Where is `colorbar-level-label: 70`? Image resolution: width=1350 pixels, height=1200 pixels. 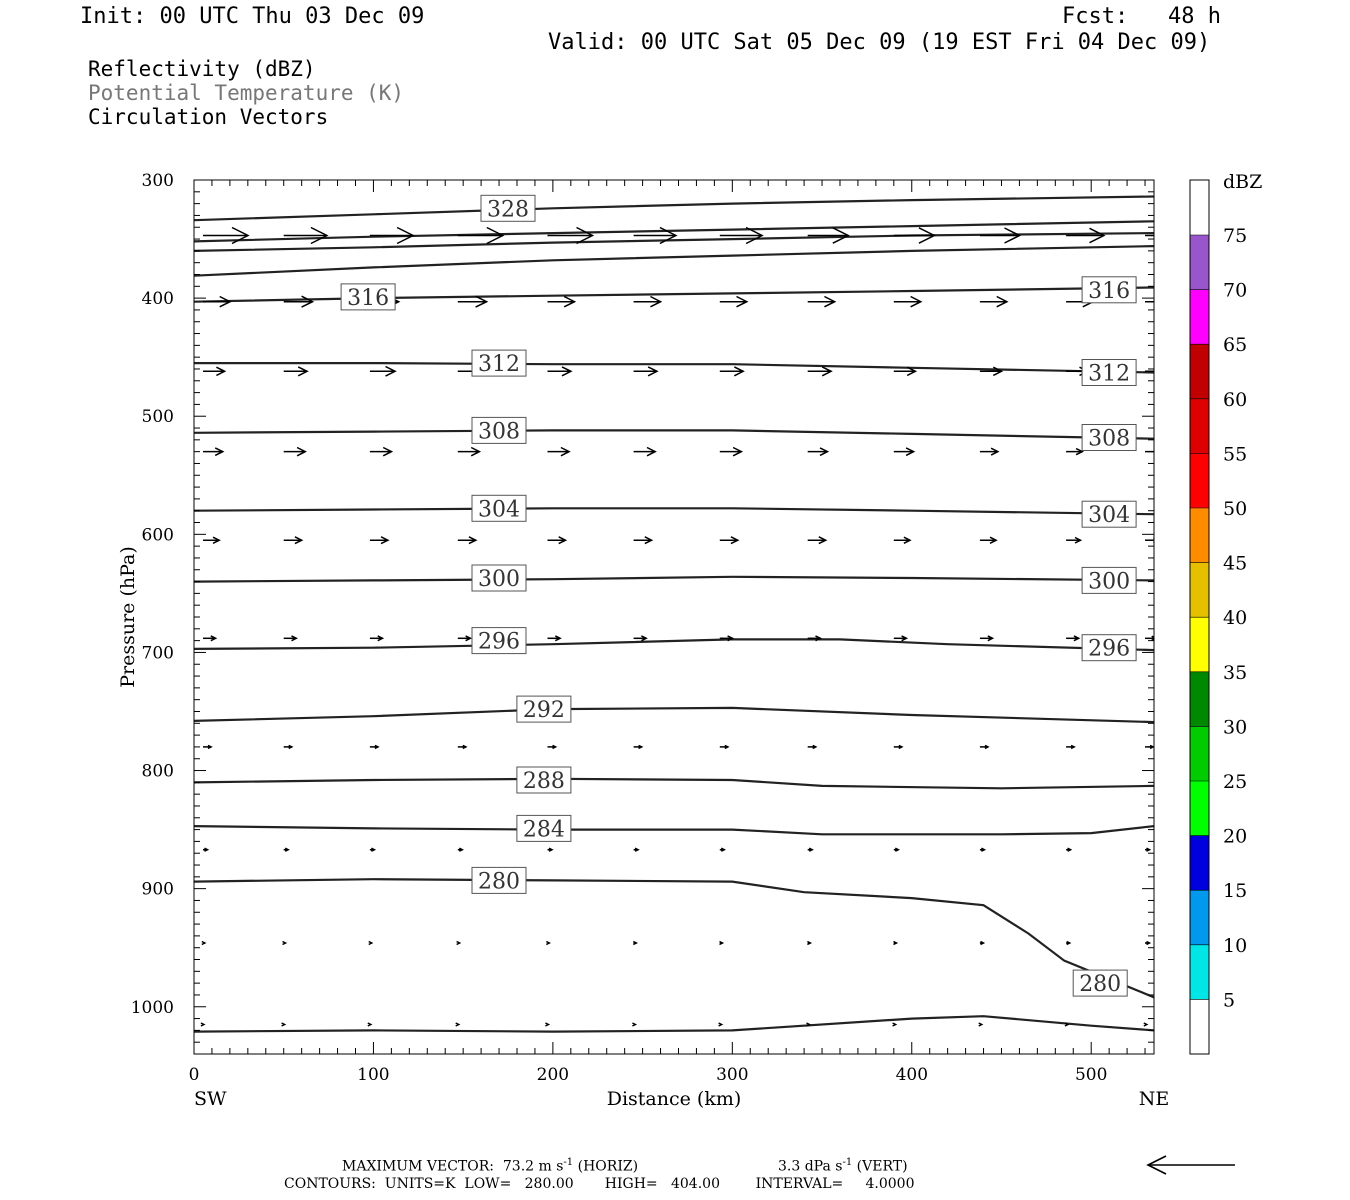
colorbar-level-label: 70 is located at coordinates (1235, 291).